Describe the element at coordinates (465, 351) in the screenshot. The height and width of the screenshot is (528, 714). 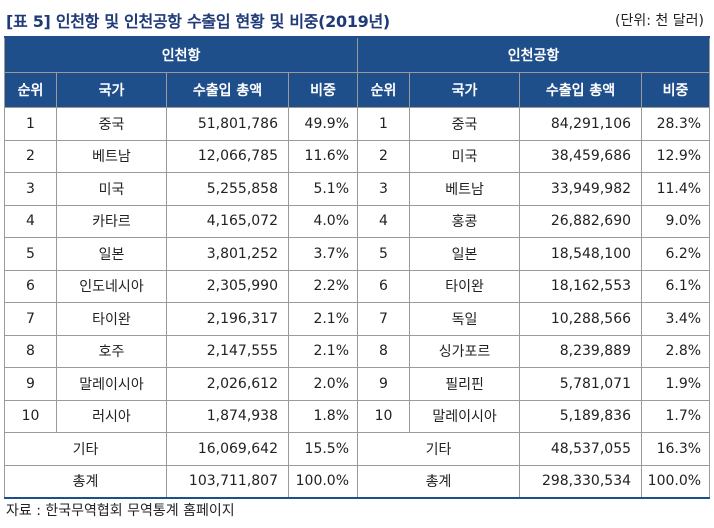
I see `air-country-cell: 싱가포르` at that location.